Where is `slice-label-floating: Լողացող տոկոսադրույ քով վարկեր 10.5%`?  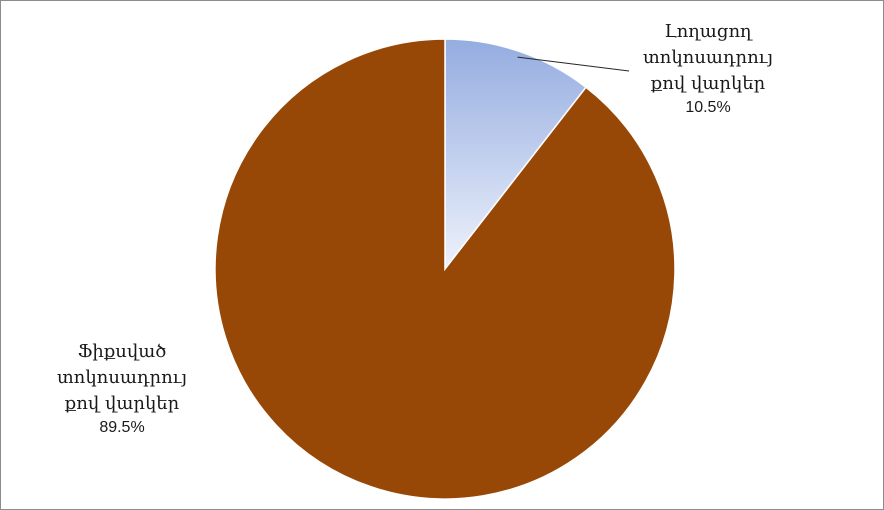
slice-label-floating: Լողացող տոկոսադրույ քով վարկեր 10.5% is located at coordinates (708, 69).